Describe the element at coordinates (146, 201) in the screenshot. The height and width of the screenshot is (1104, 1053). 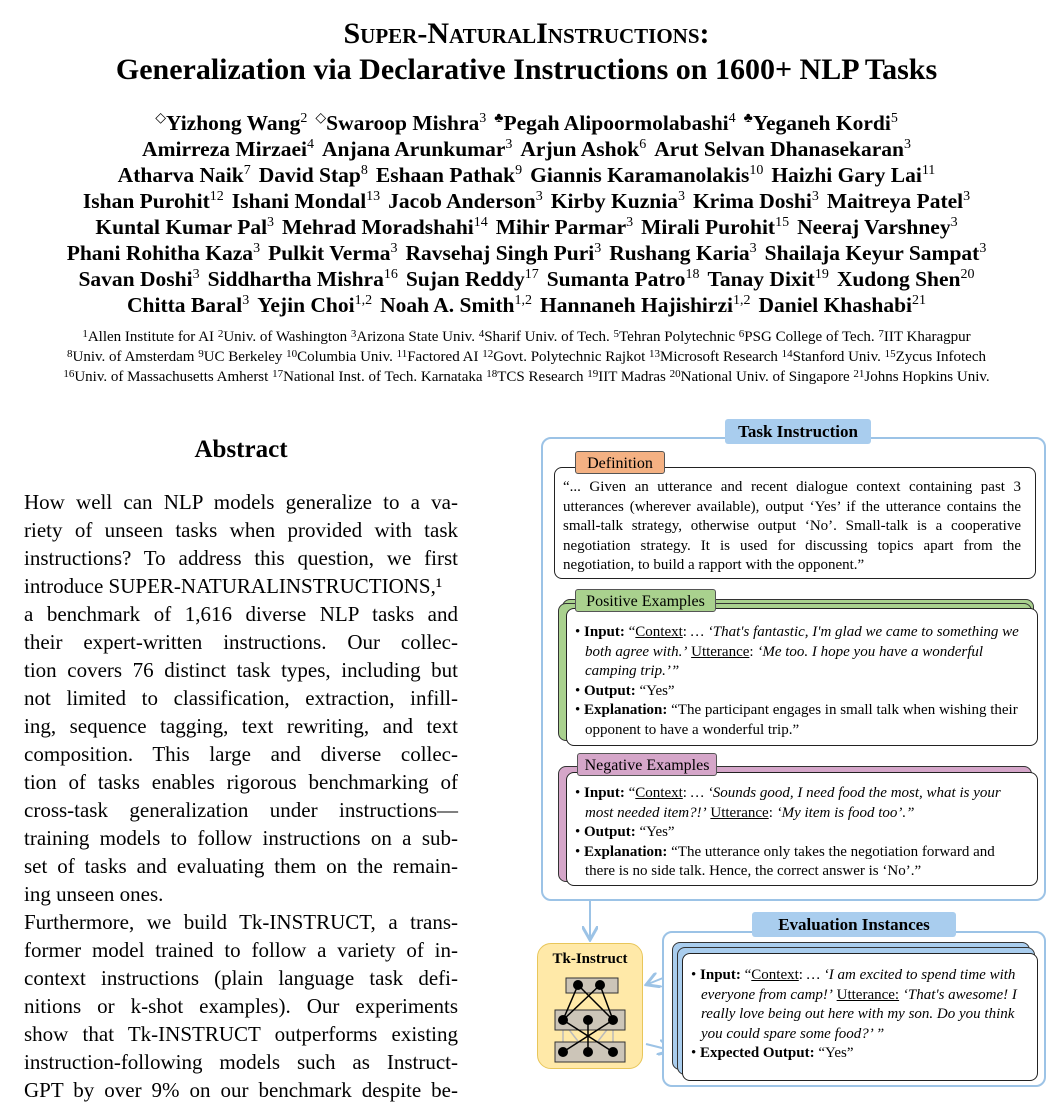
I see `author-name: Ishan Purohit` at that location.